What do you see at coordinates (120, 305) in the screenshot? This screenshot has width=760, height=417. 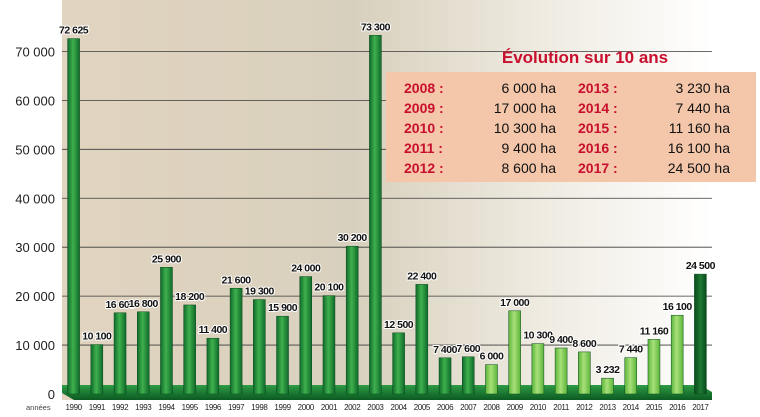 I see `value-label: 16 600` at bounding box center [120, 305].